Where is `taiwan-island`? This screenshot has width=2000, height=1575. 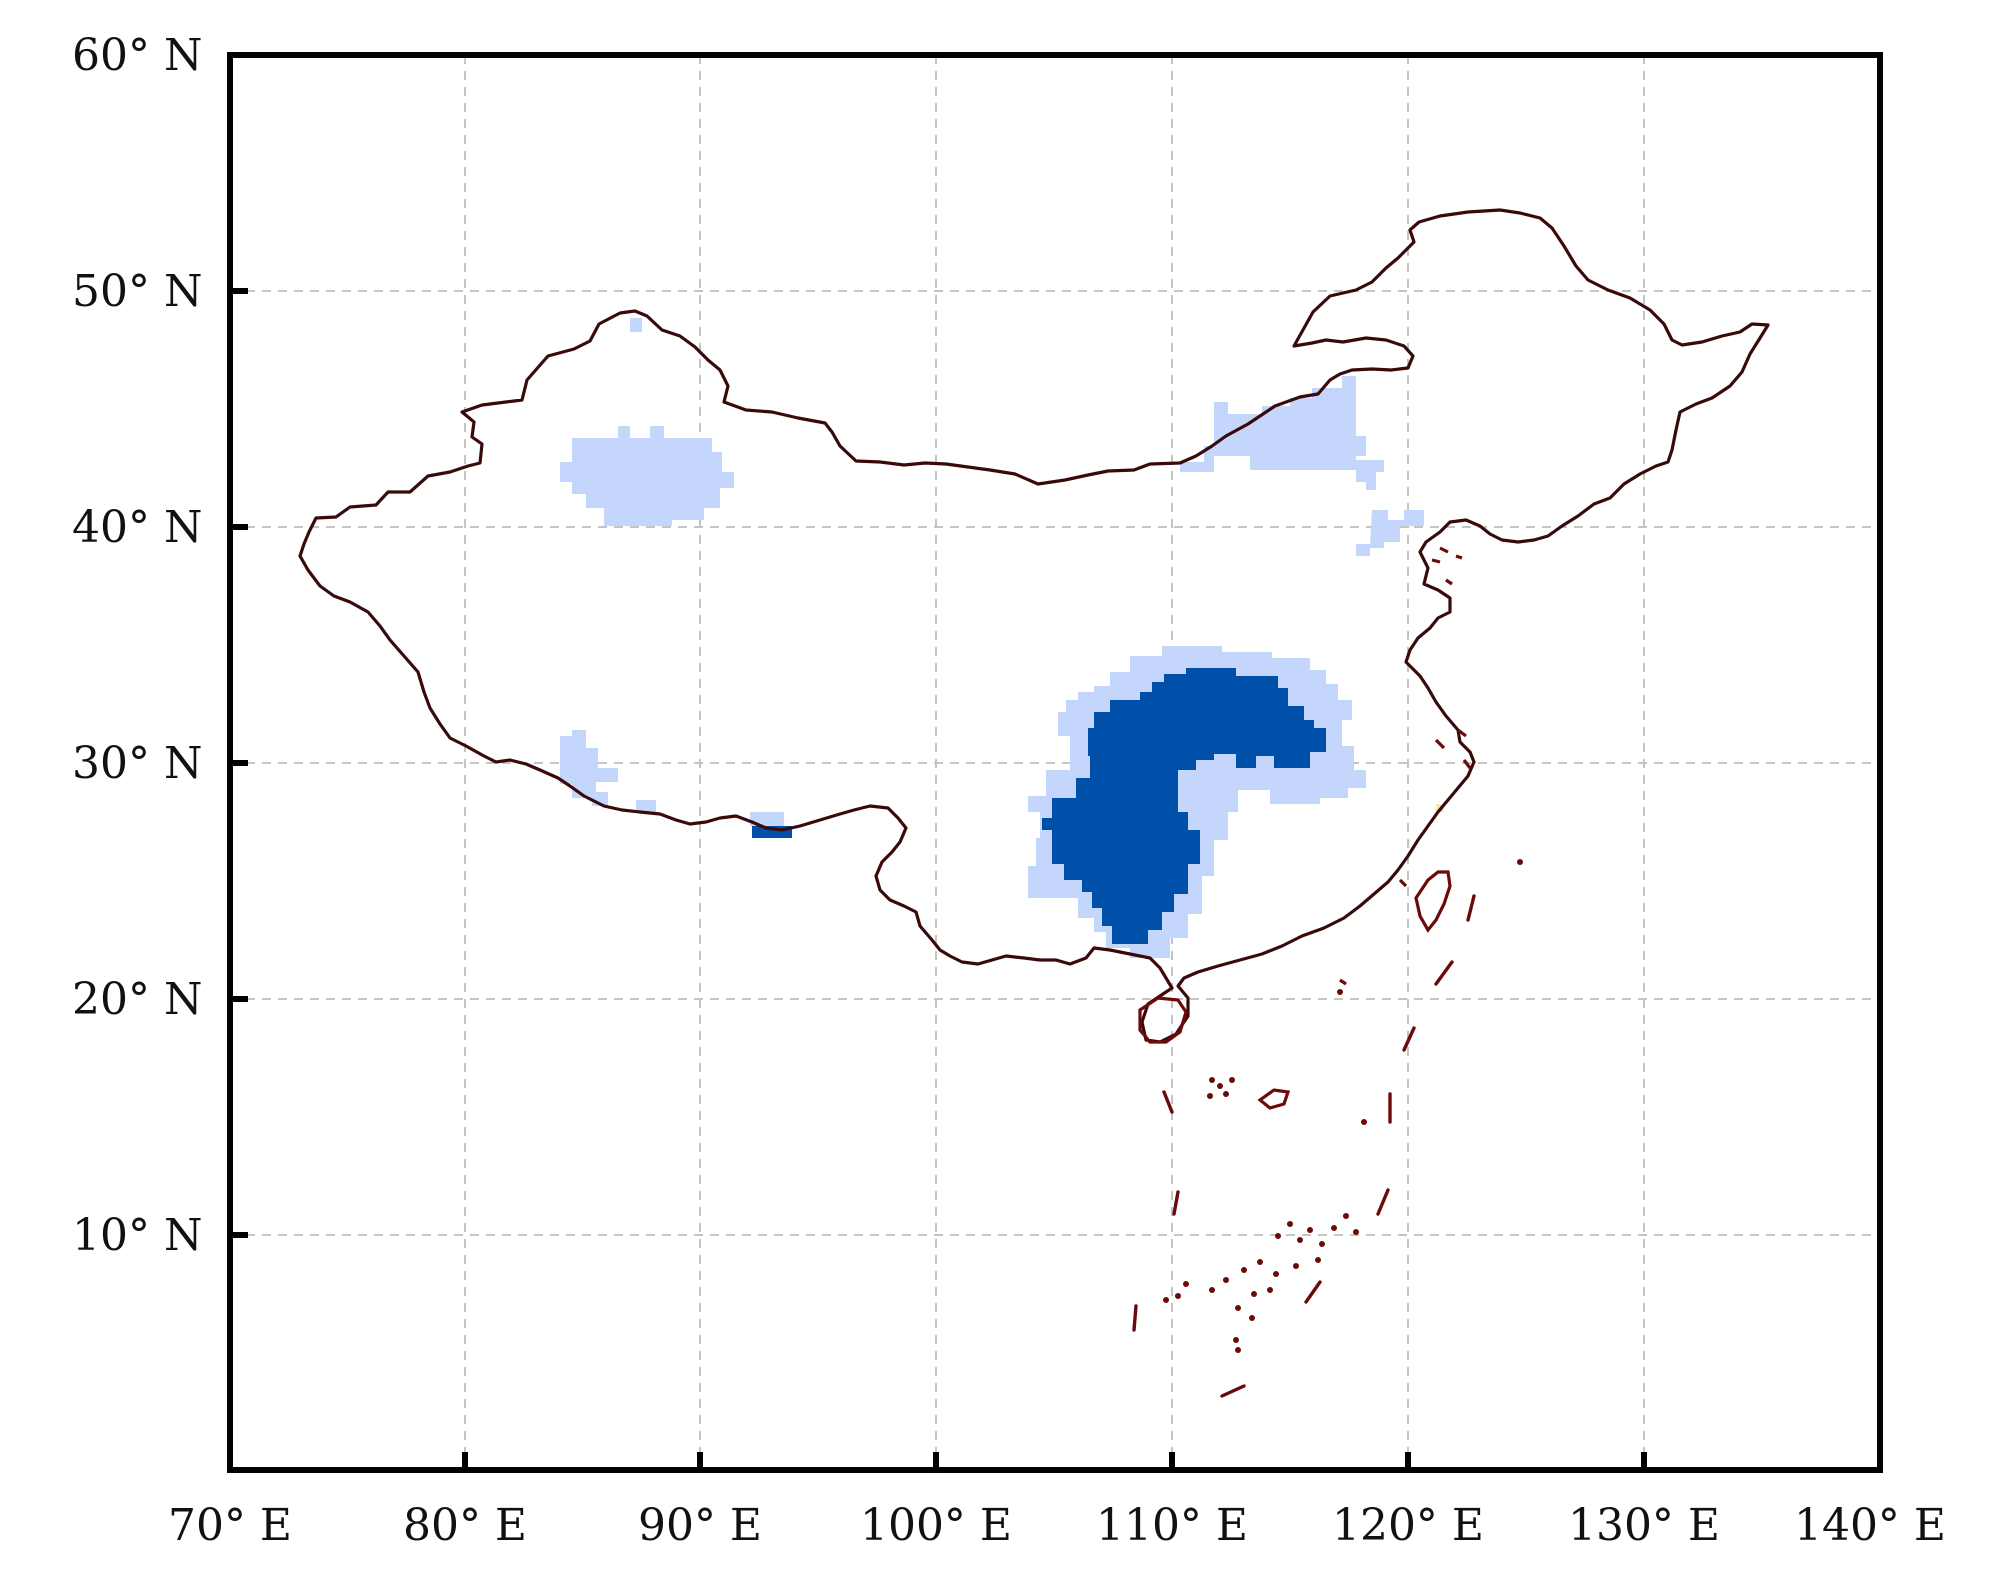
taiwan-island is located at coordinates (1433, 901).